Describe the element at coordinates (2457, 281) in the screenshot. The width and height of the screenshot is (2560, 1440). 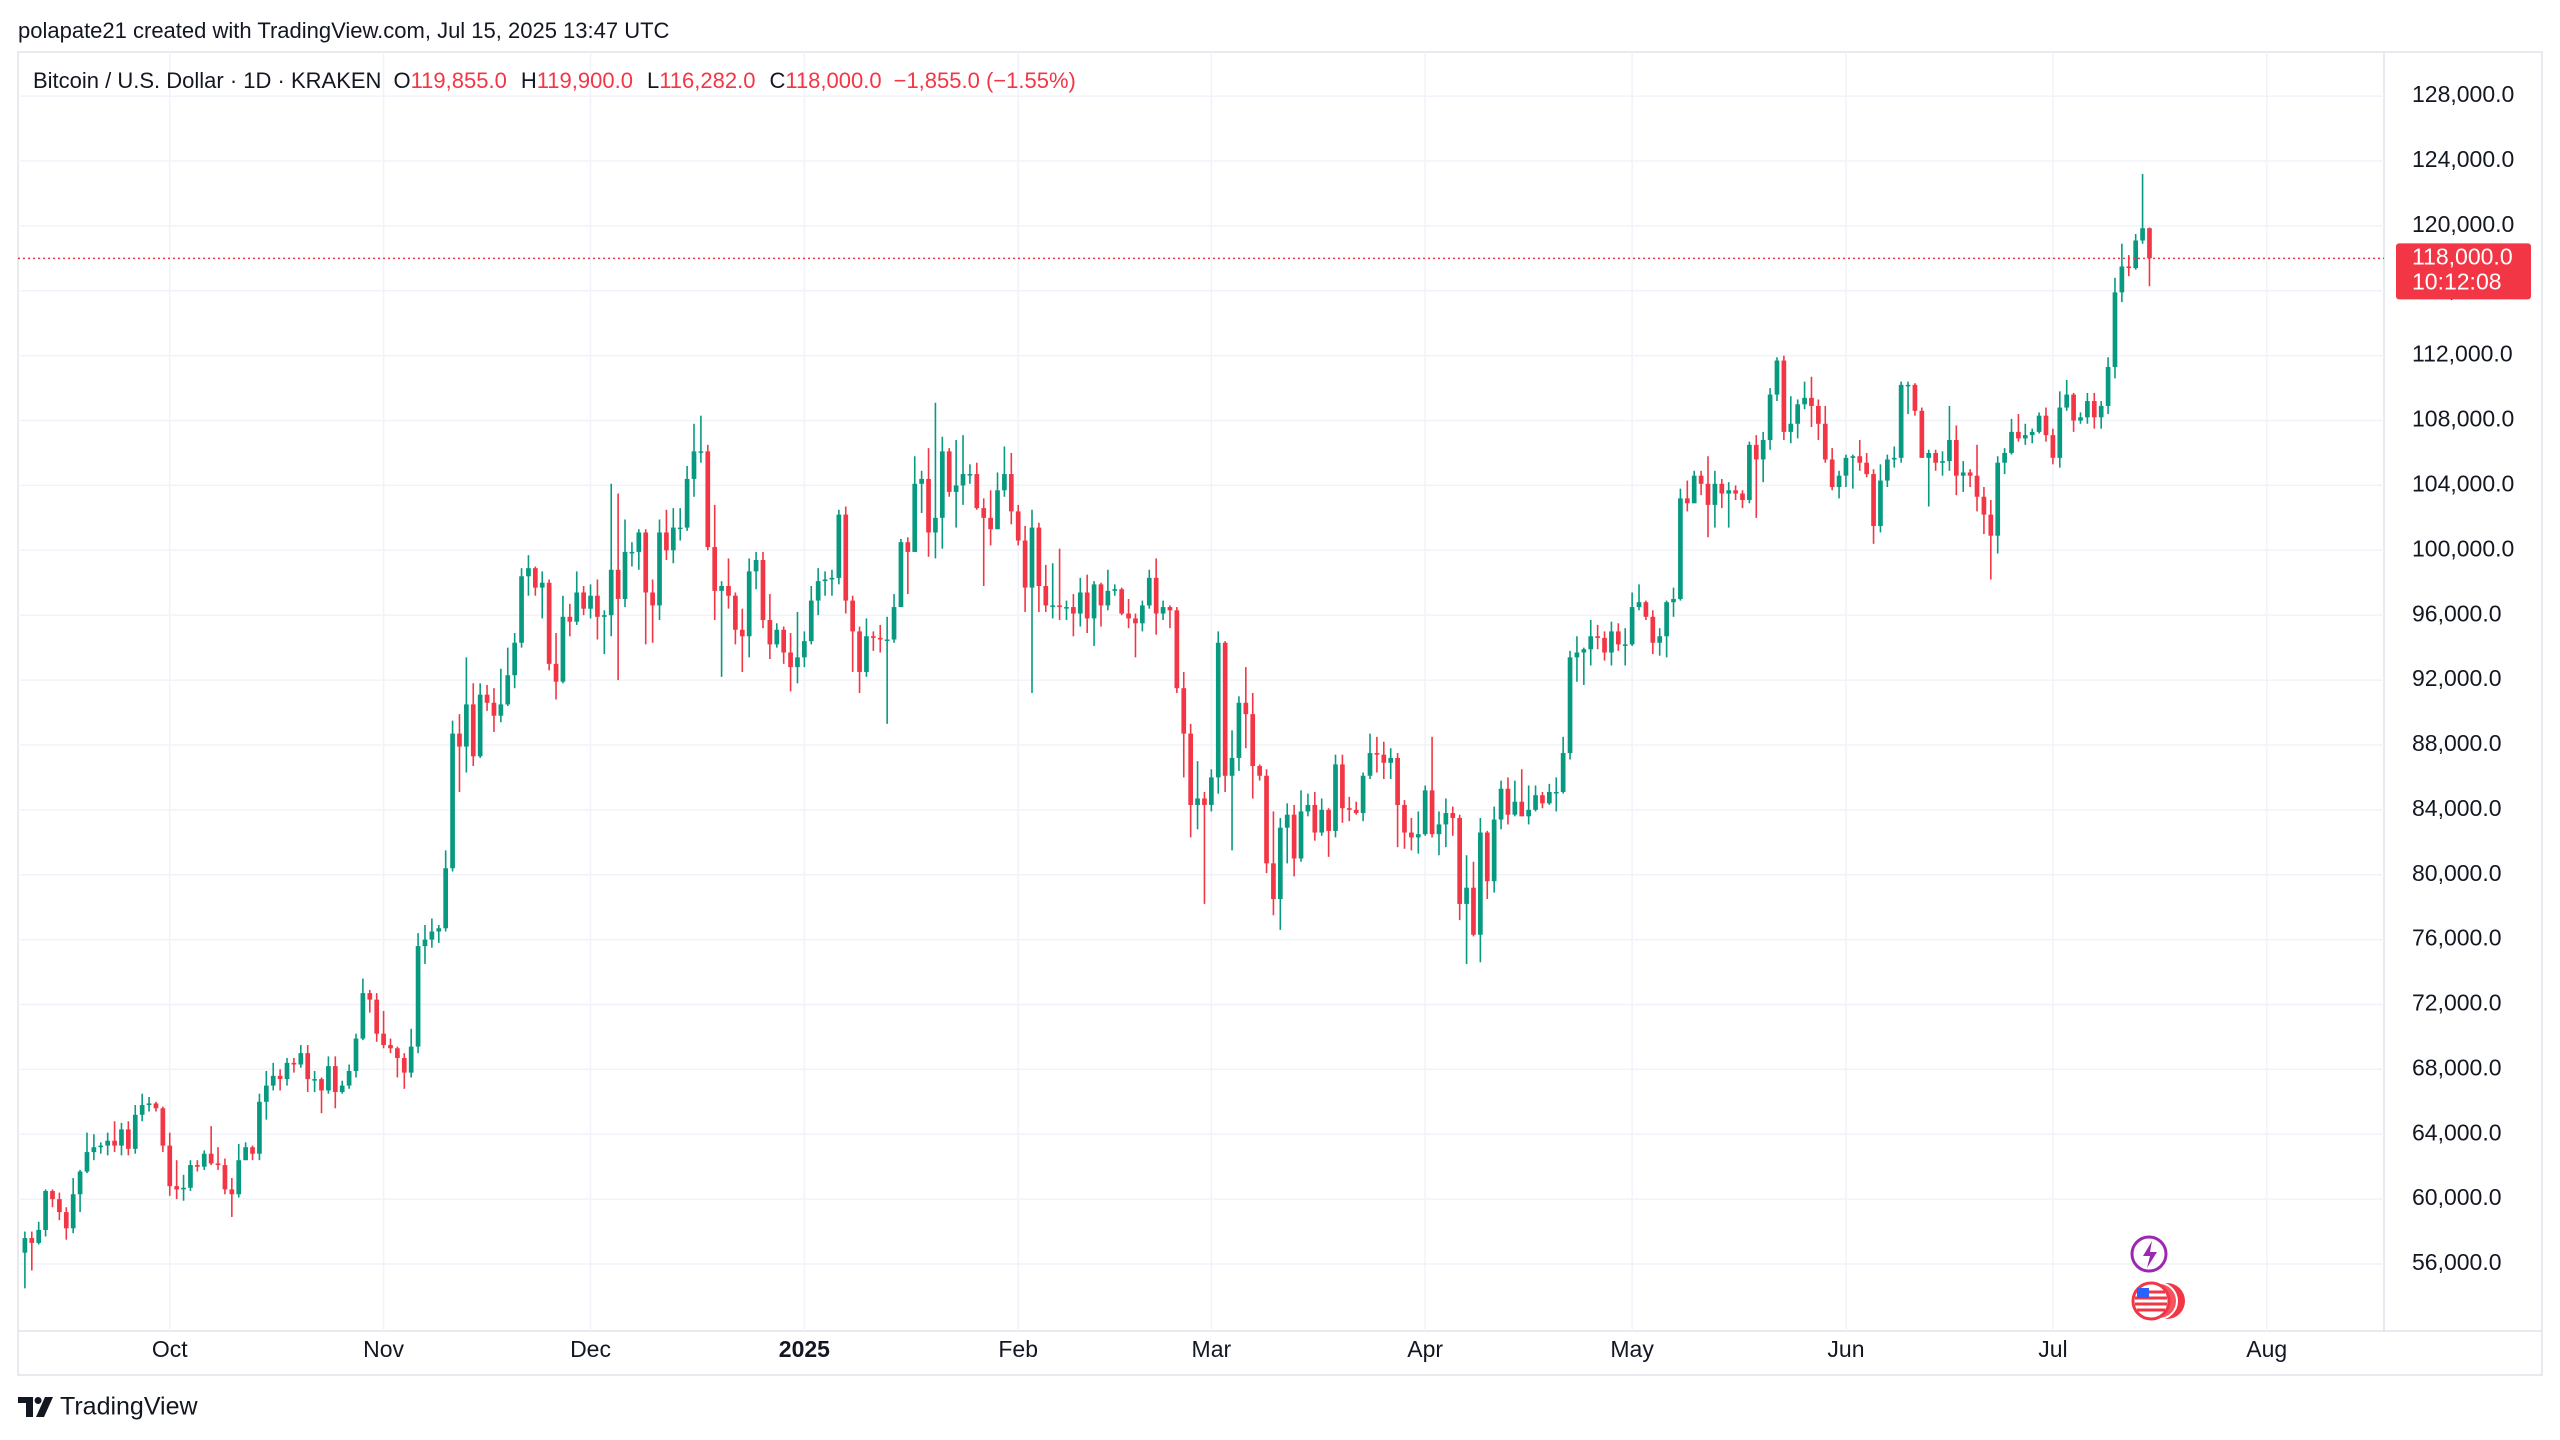
I see `countdown-label: 10:12:08` at that location.